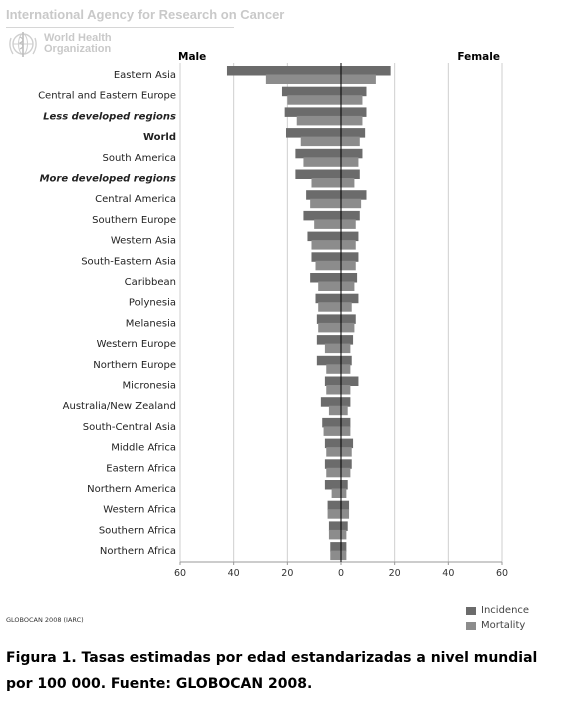 The image size is (570, 705). Describe the element at coordinates (128, 261) in the screenshot. I see `category-label: South-Eastern Asia` at that location.